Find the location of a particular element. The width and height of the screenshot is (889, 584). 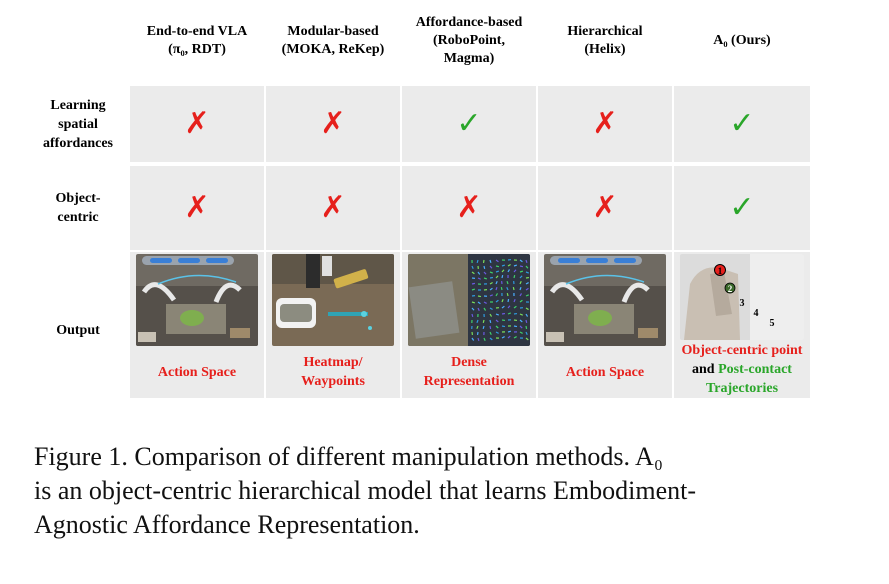

keypoint-label: 1 is located at coordinates (720, 271).